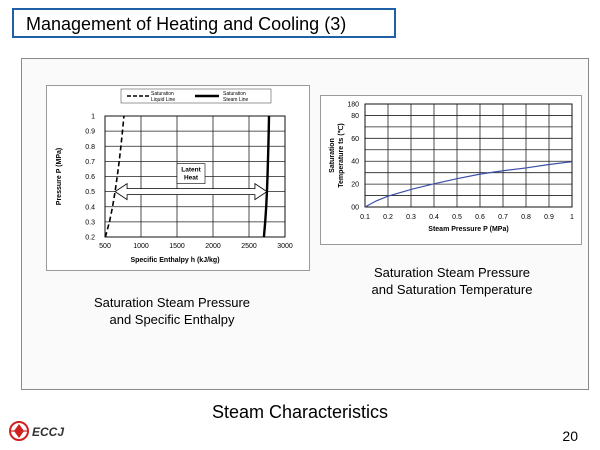 This screenshot has height=450, width=600. What do you see at coordinates (59, 176) in the screenshot?
I see `y-axis-label: Pressure P (MPa)` at bounding box center [59, 176].